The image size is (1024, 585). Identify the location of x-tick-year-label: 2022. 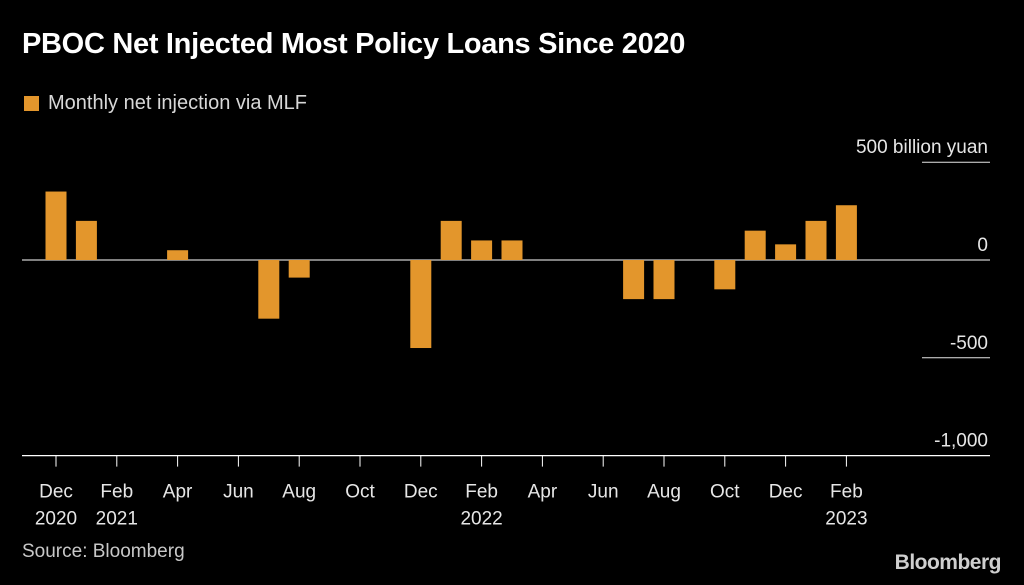
(481, 519).